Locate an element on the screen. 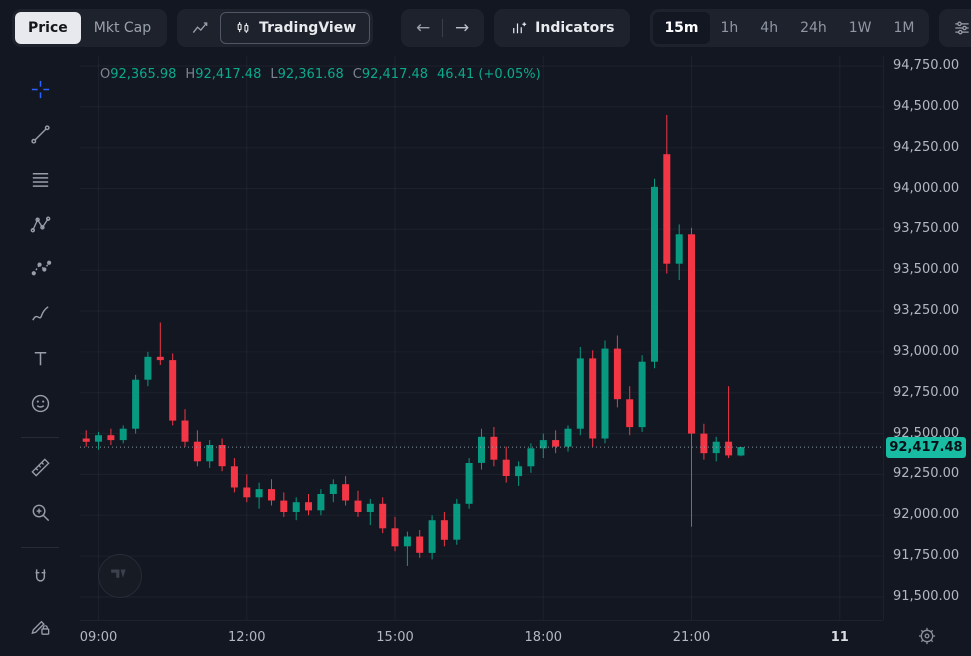 The width and height of the screenshot is (971, 656). timeframe-group: 15m 1h 4h 24h 1W 1M is located at coordinates (789, 28).